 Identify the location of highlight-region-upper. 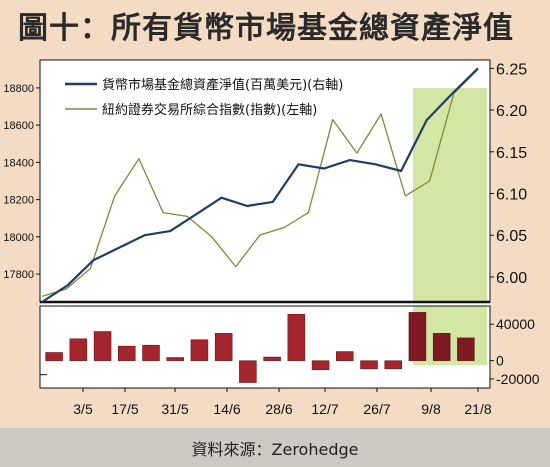
(450, 195).